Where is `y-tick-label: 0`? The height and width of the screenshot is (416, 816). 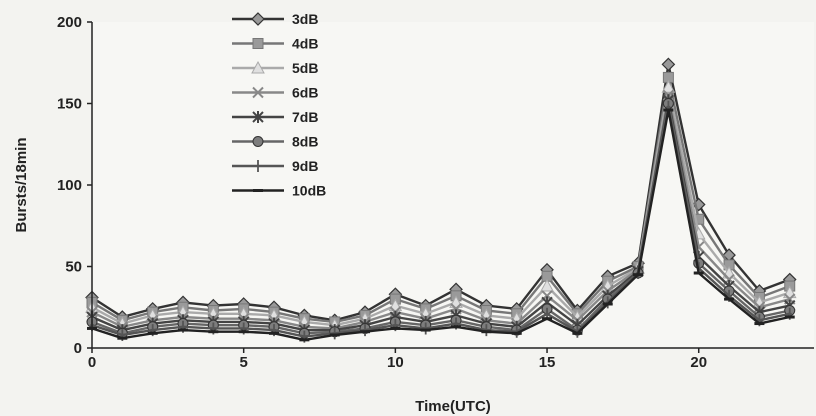
y-tick-label: 0 is located at coordinates (78, 348).